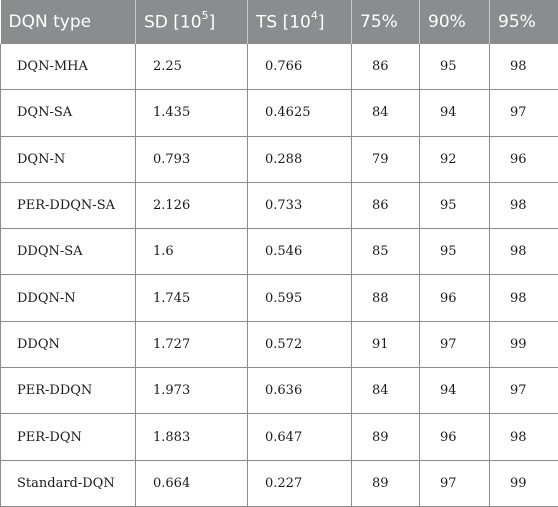 Image resolution: width=558 pixels, height=507 pixels. I want to click on header-sd-exponent: 5, so click(205, 16).